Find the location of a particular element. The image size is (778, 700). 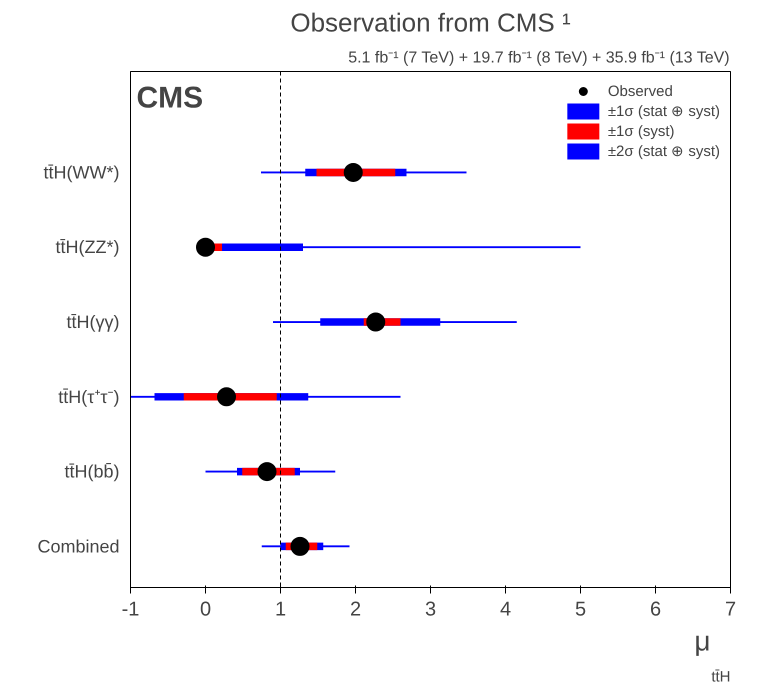

x-tick-label: 5 is located at coordinates (580, 609).